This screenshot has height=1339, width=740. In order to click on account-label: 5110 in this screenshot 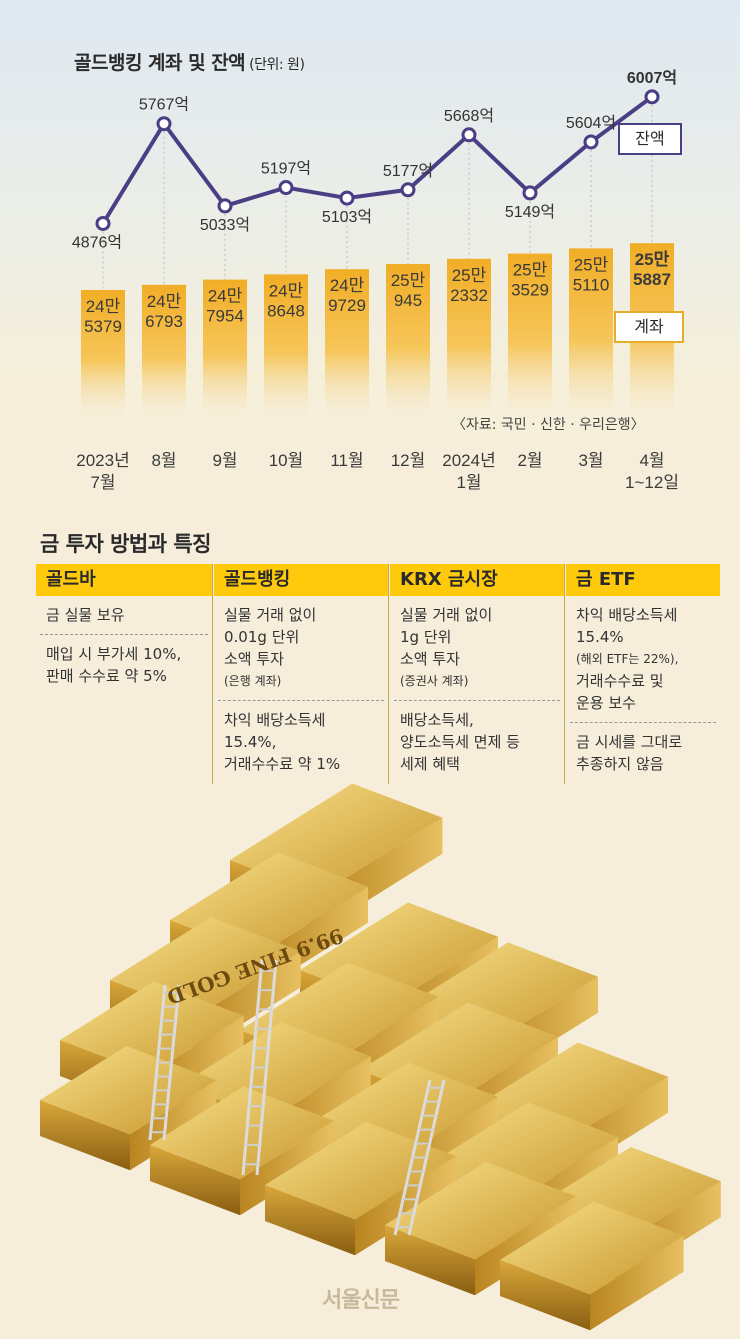, I will do `click(591, 284)`.